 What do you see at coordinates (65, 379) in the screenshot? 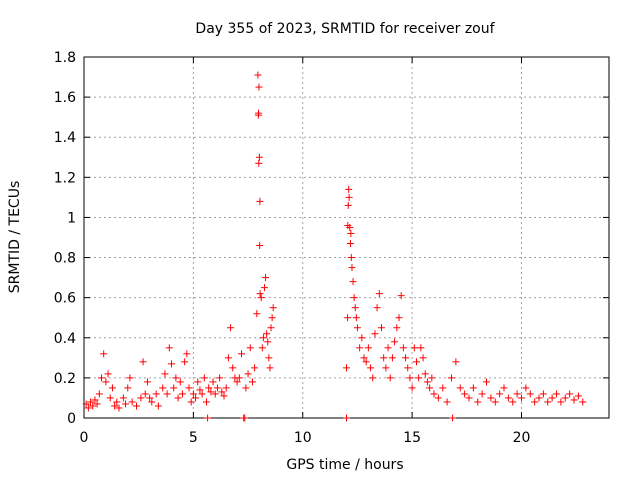
I see `y-tick-label: 0.2` at bounding box center [65, 379].